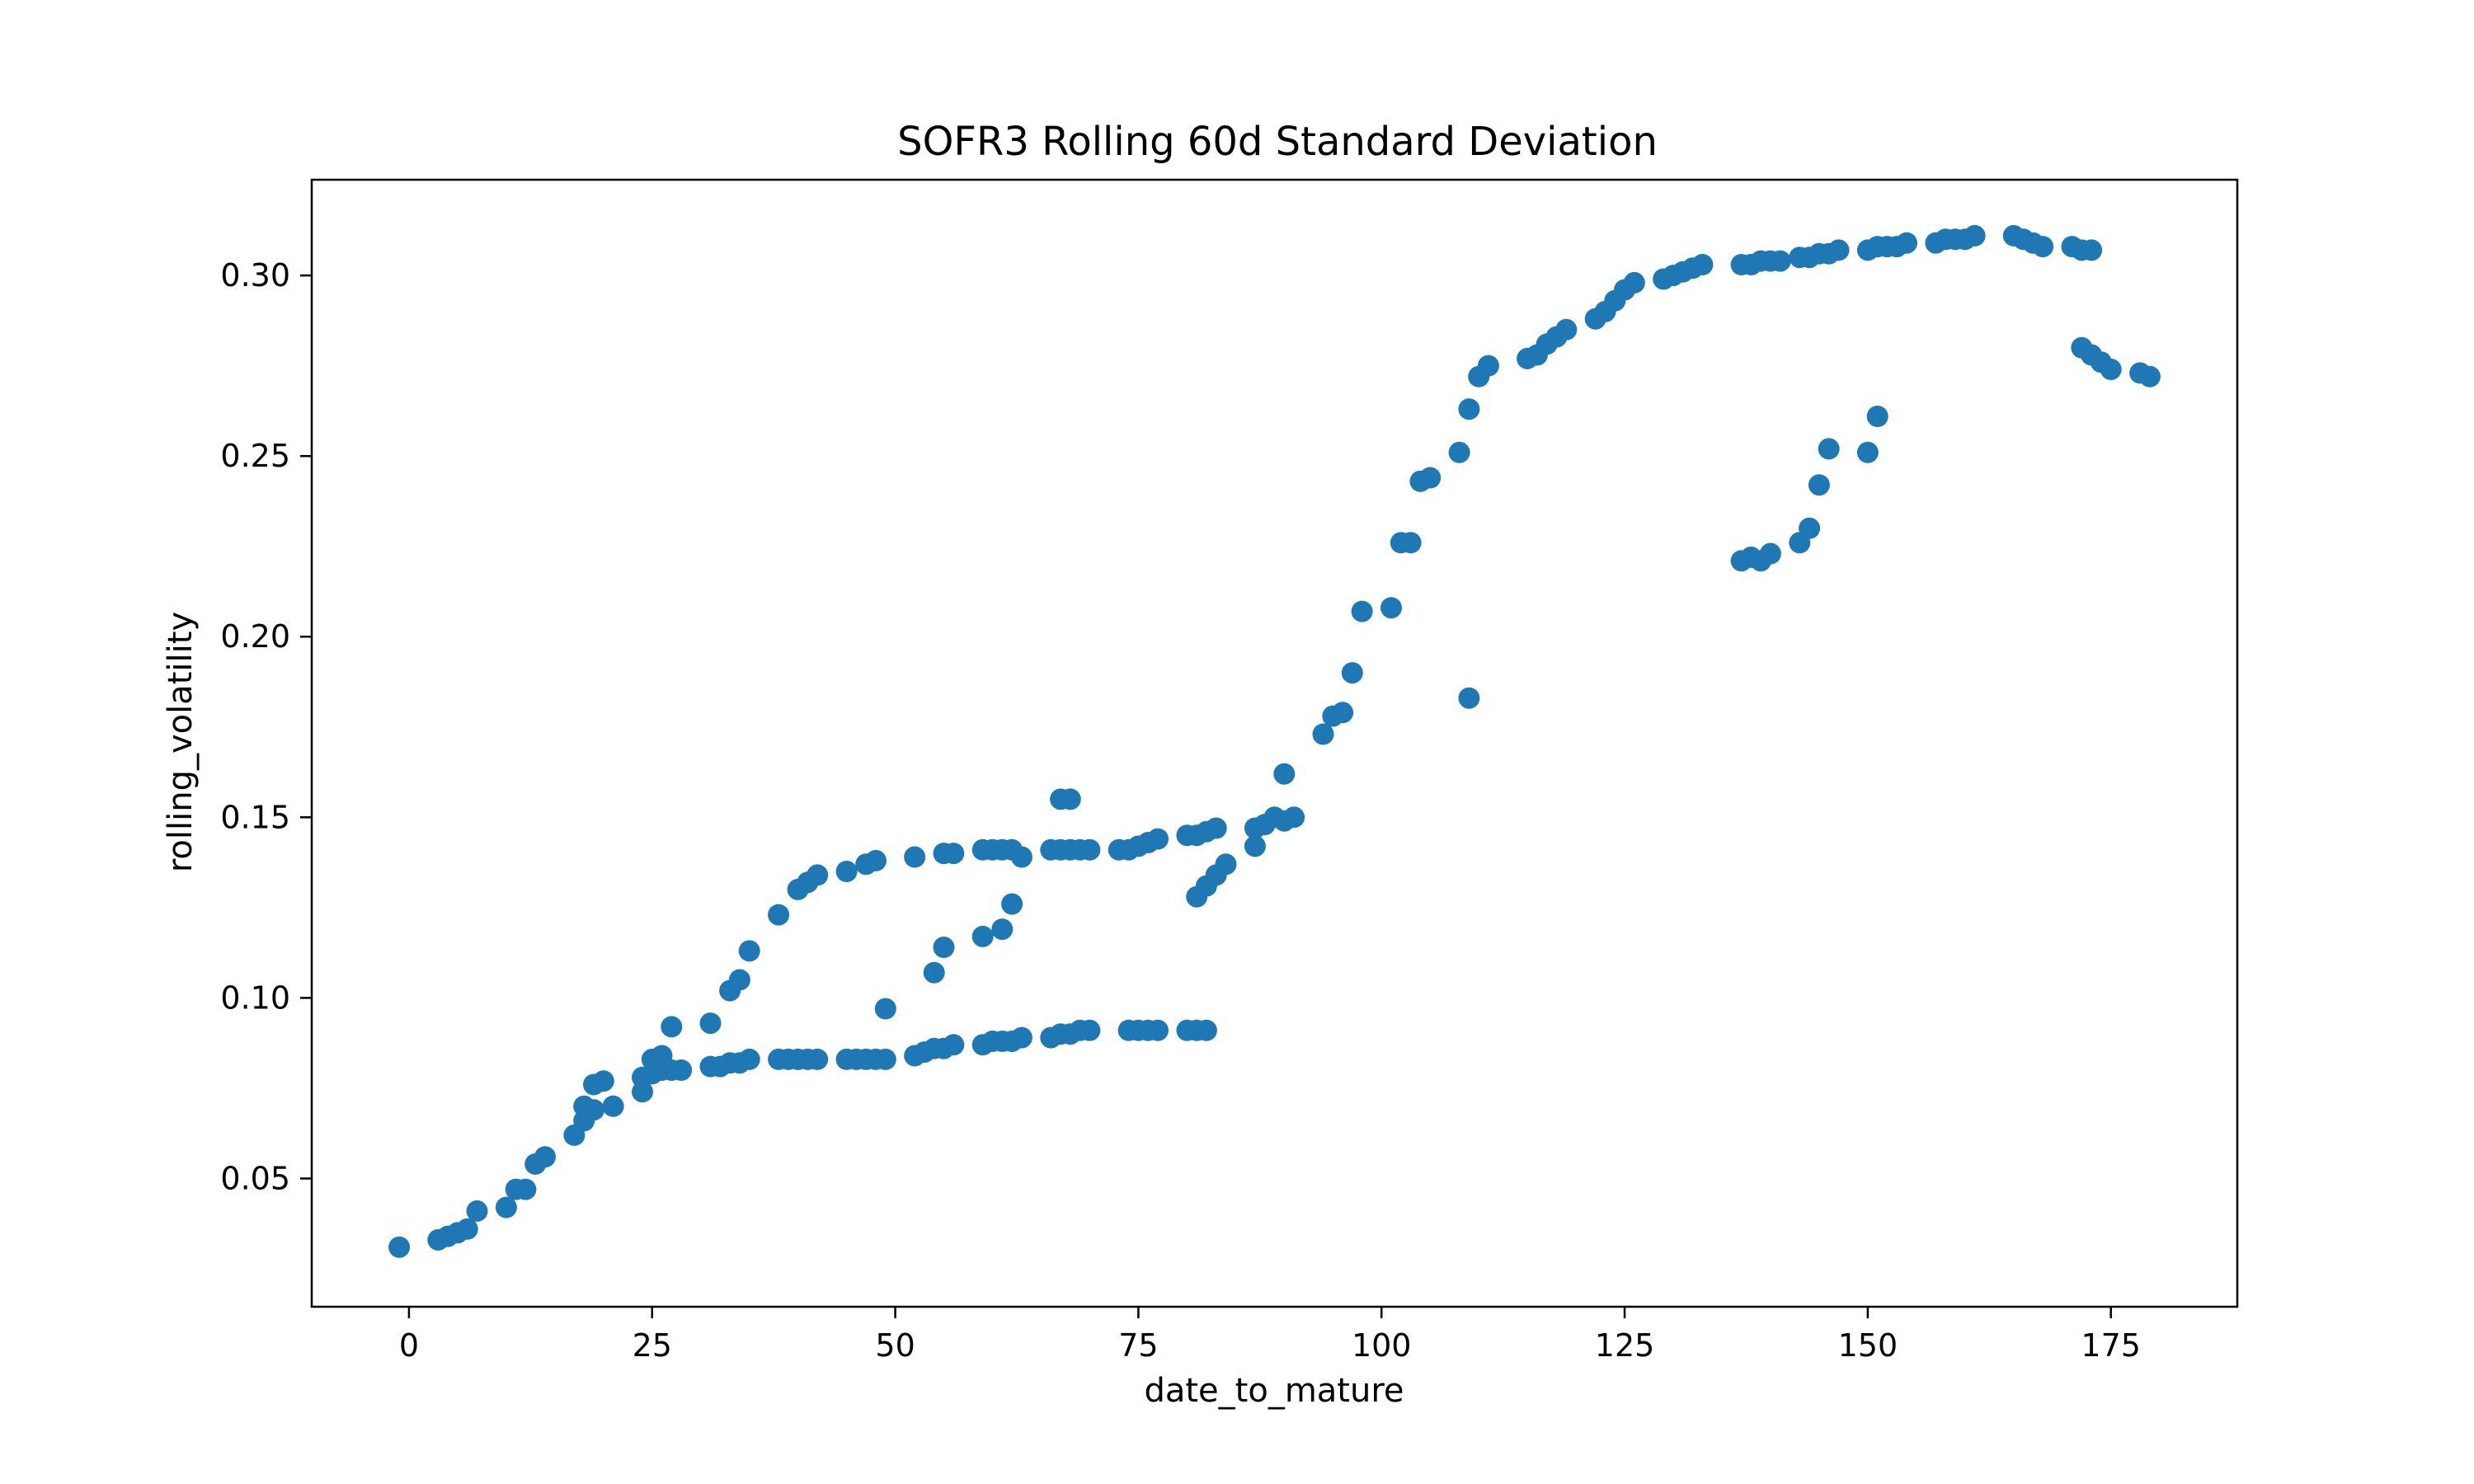 This screenshot has height=1484, width=2474. Describe the element at coordinates (409, 1345) in the screenshot. I see `x-tick-label: 0` at that location.